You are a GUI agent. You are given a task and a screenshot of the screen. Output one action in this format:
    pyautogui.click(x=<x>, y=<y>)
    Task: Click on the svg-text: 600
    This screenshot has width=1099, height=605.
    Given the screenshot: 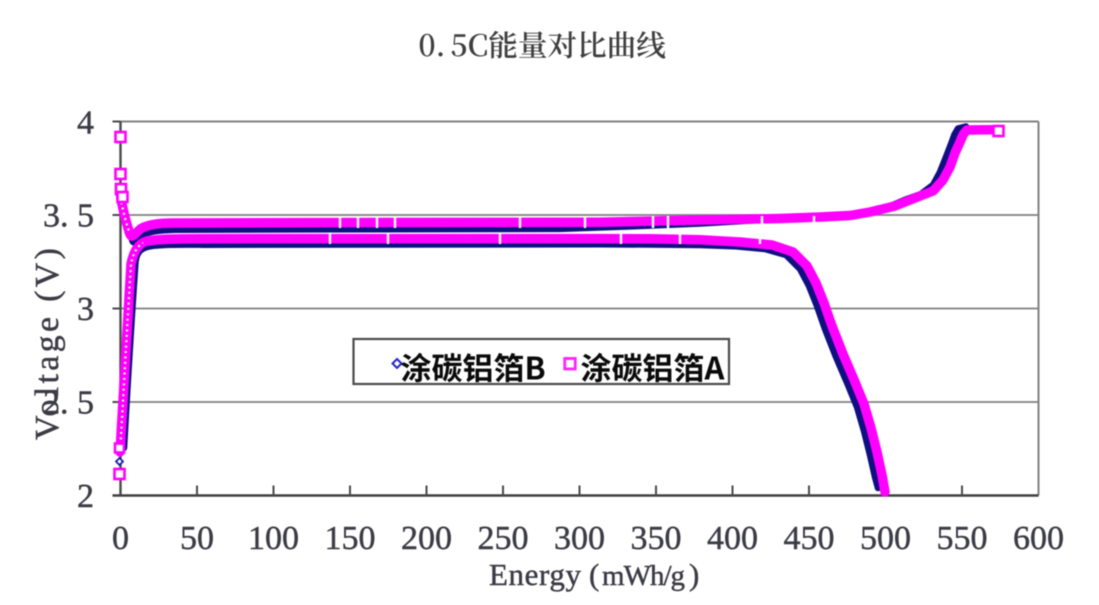 What is the action you would take?
    pyautogui.click(x=1038, y=538)
    